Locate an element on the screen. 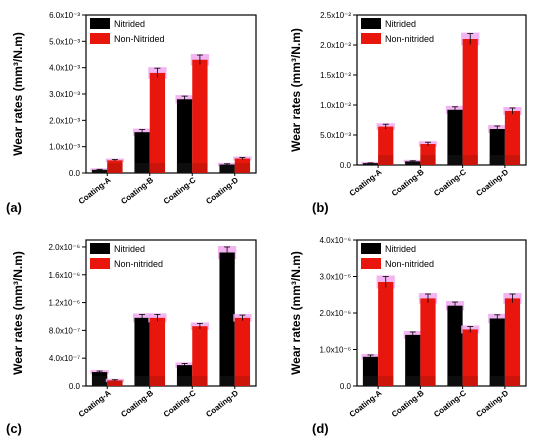 This screenshot has width=550, height=443. y-tick-label: 4.0x10⁻⁷ is located at coordinates (64, 358).